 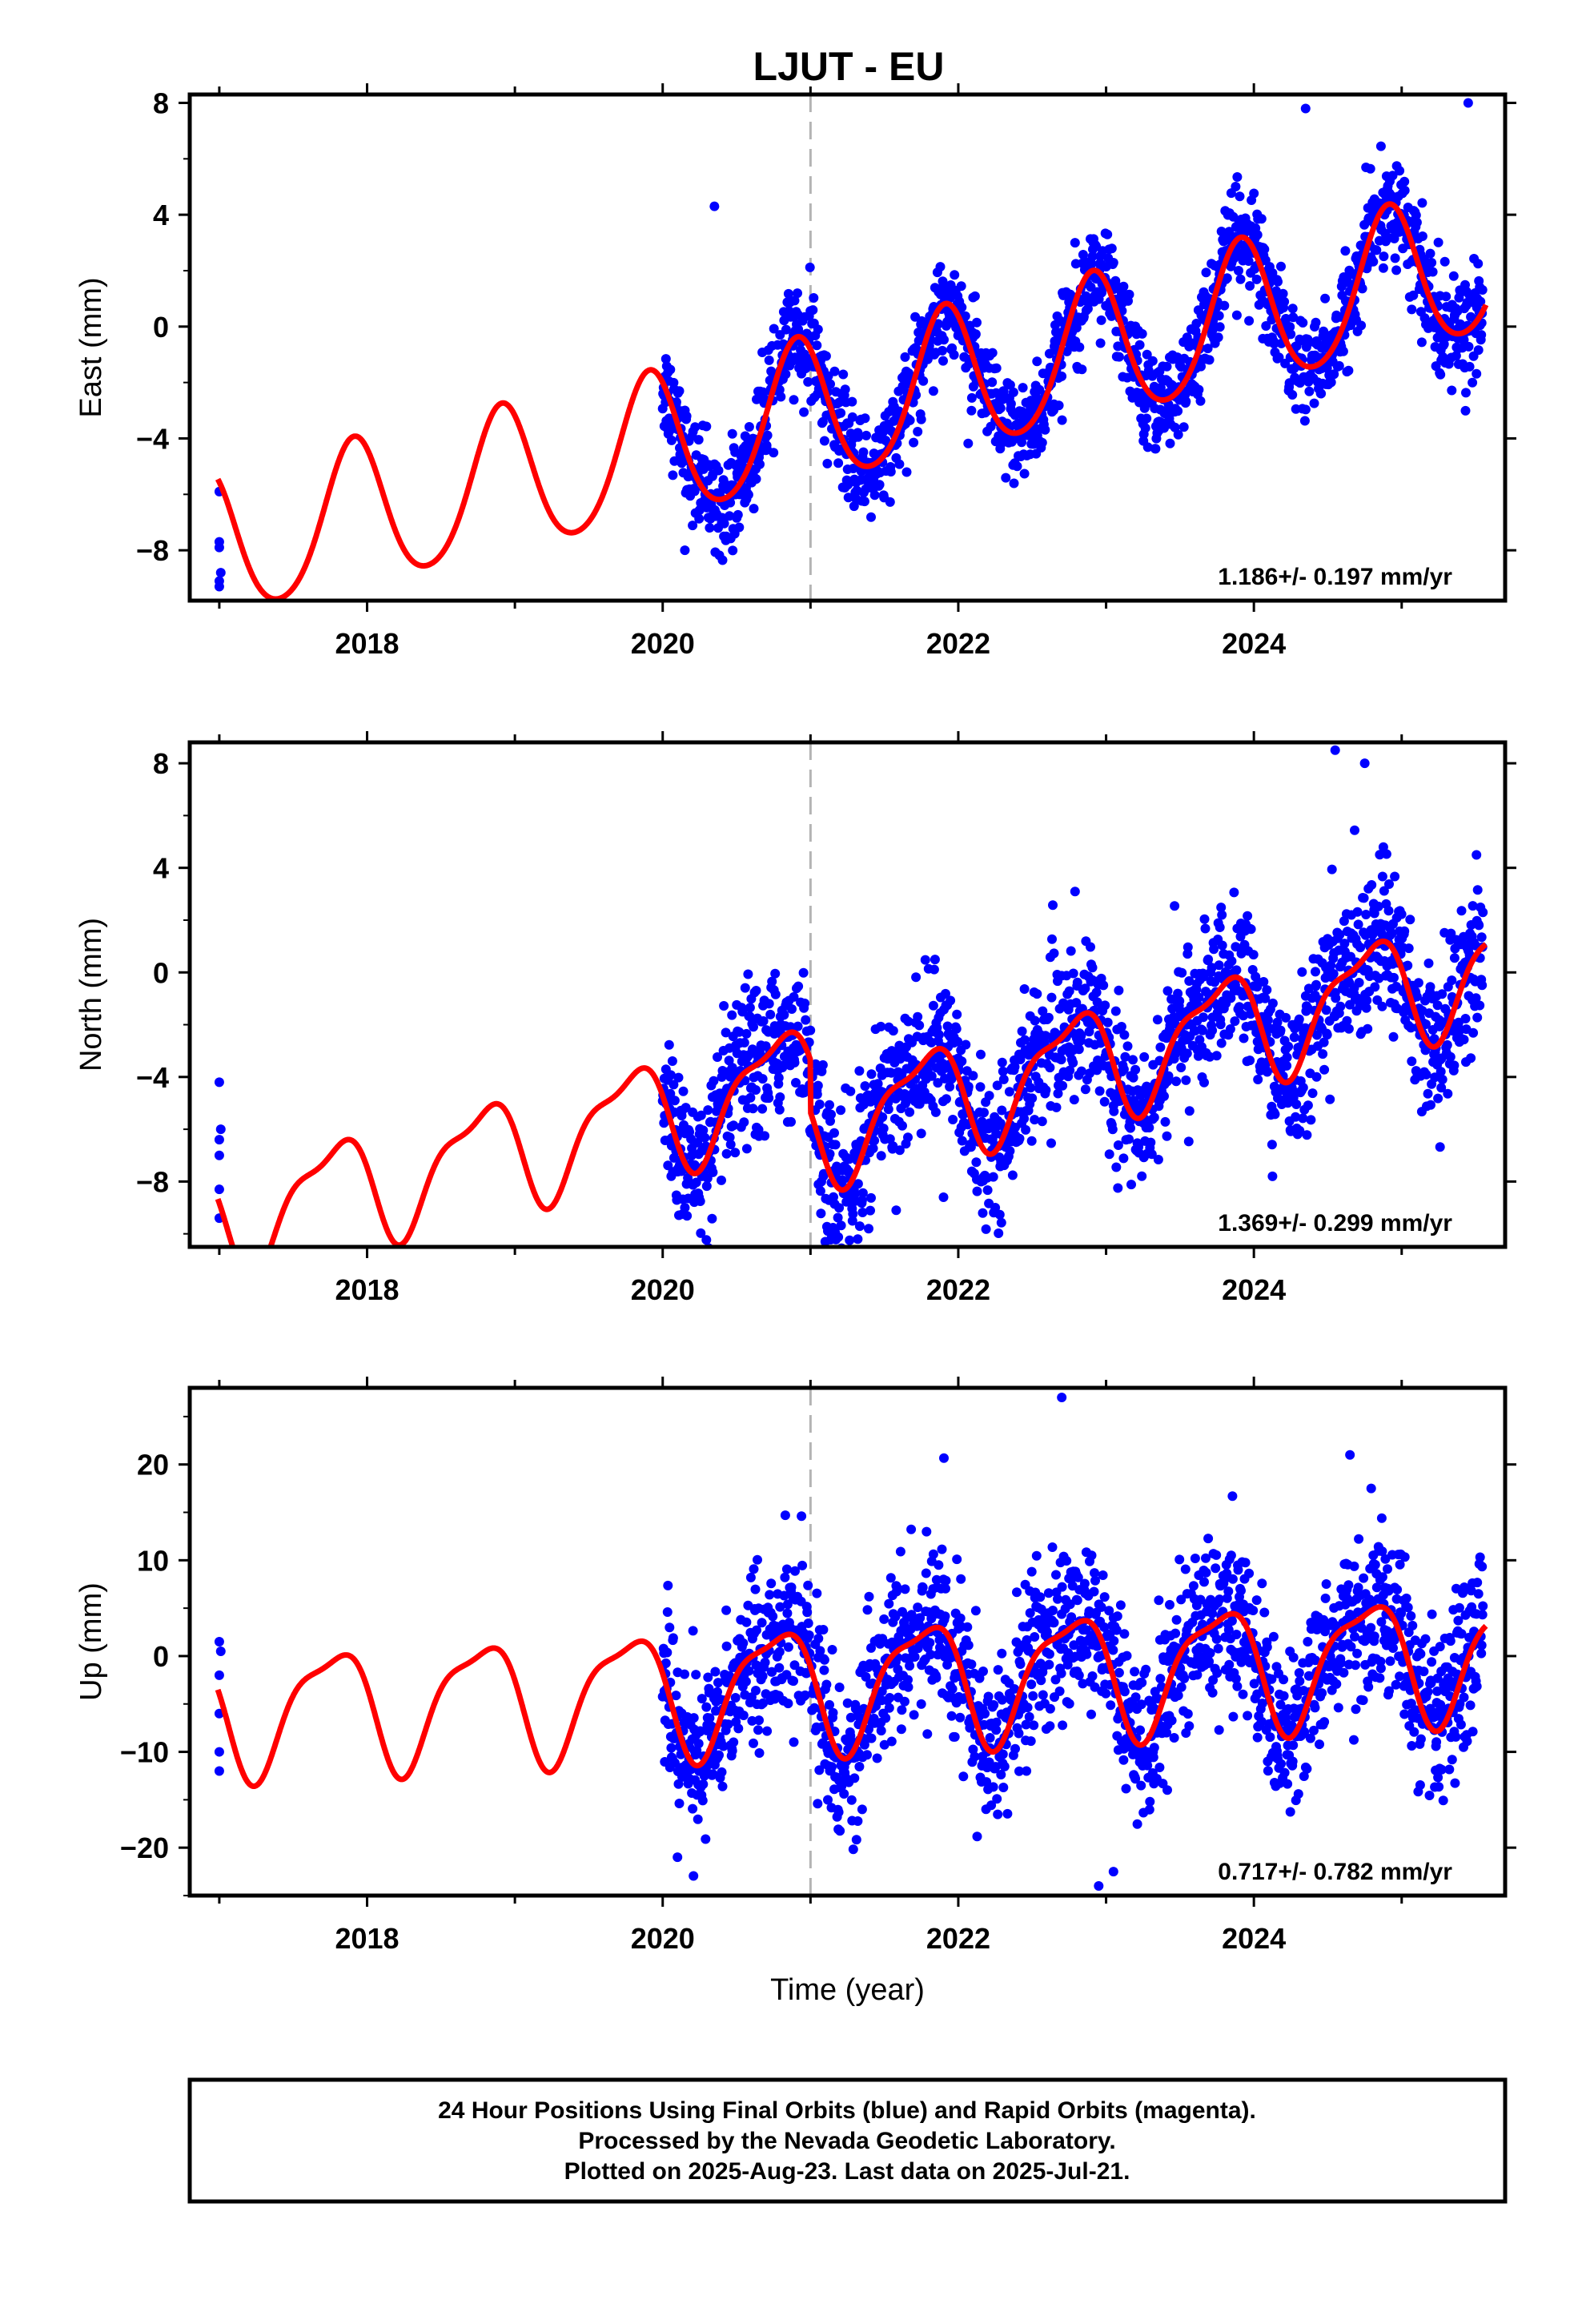 I want to click on y-tick-label: −8, so click(x=152, y=1181).